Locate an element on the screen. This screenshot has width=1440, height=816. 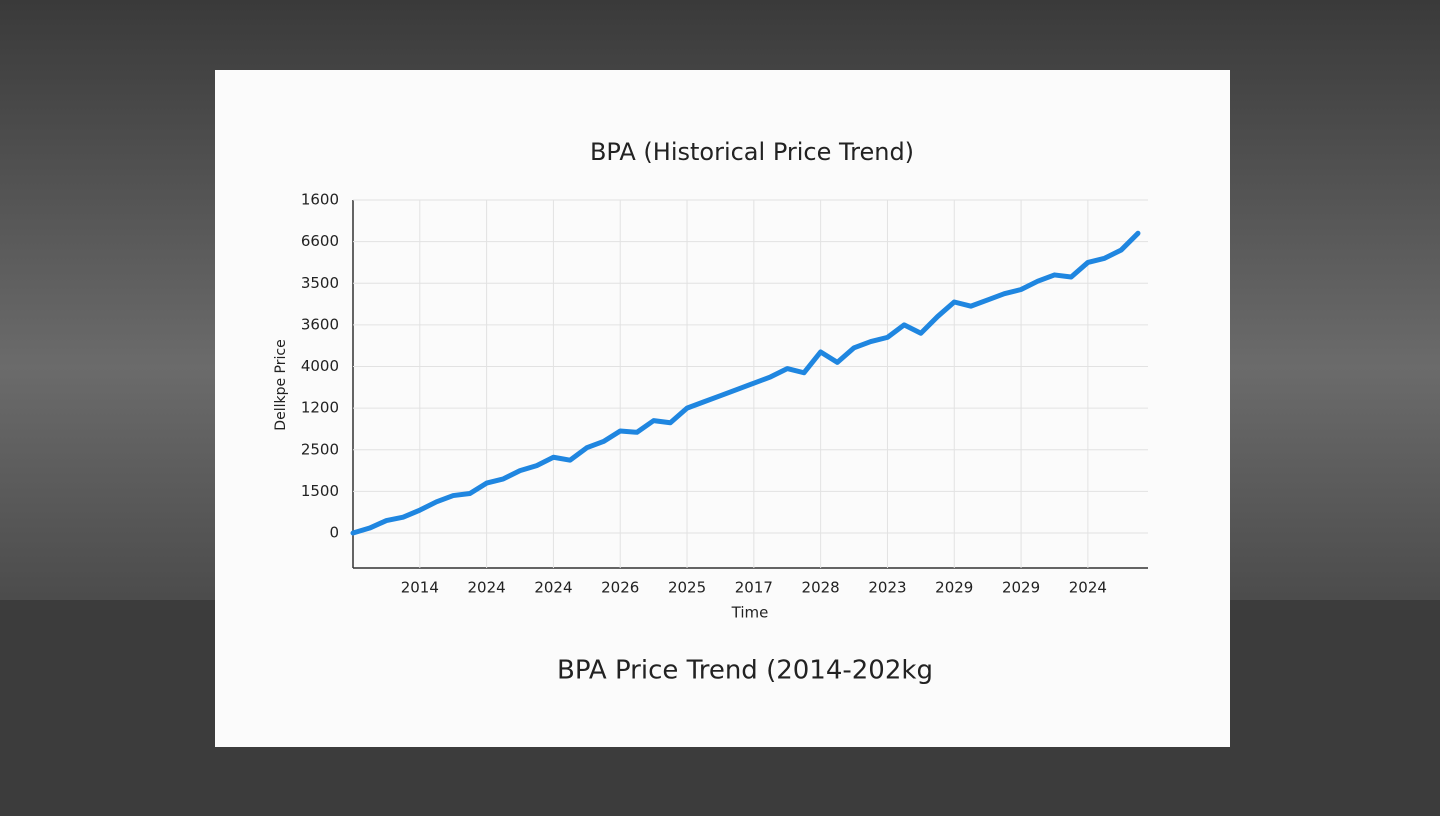
y-tick-label: 0 is located at coordinates (334, 533).